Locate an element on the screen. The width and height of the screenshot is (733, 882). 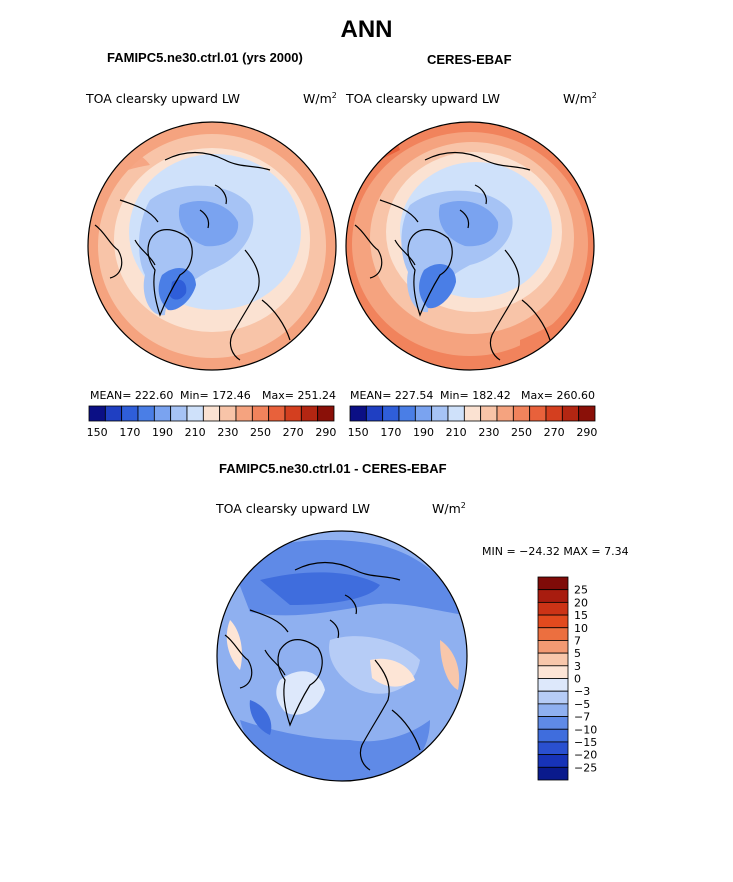
colorbar-1-tick-label: 290 is located at coordinates (326, 432).